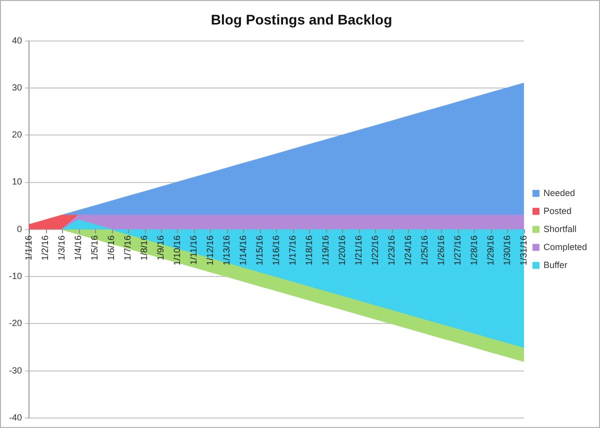 The image size is (600, 428). I want to click on x-tick-label: 1/24/16, so click(407, 250).